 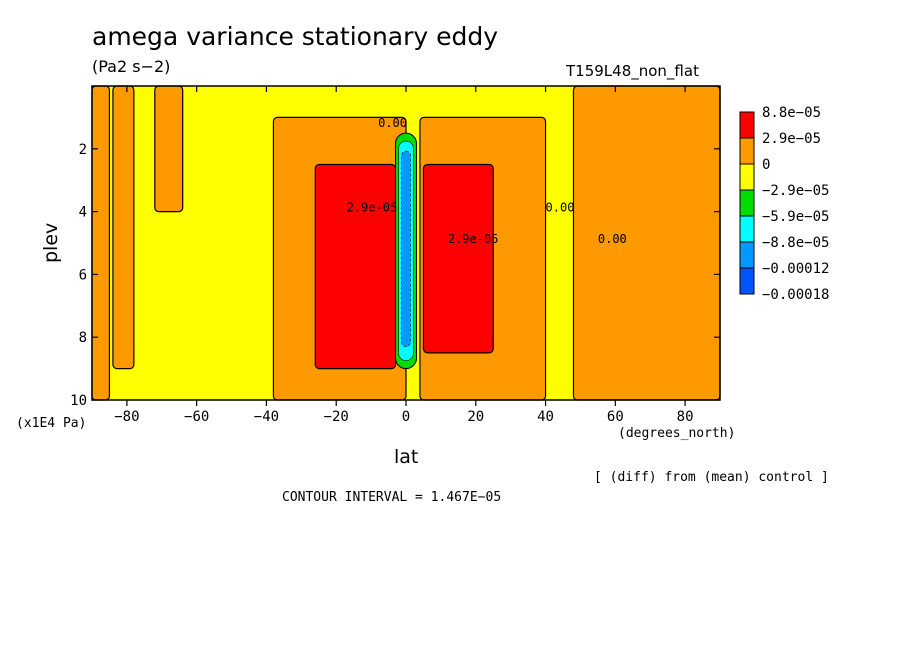 I want to click on region-5-core, so click(x=406, y=248).